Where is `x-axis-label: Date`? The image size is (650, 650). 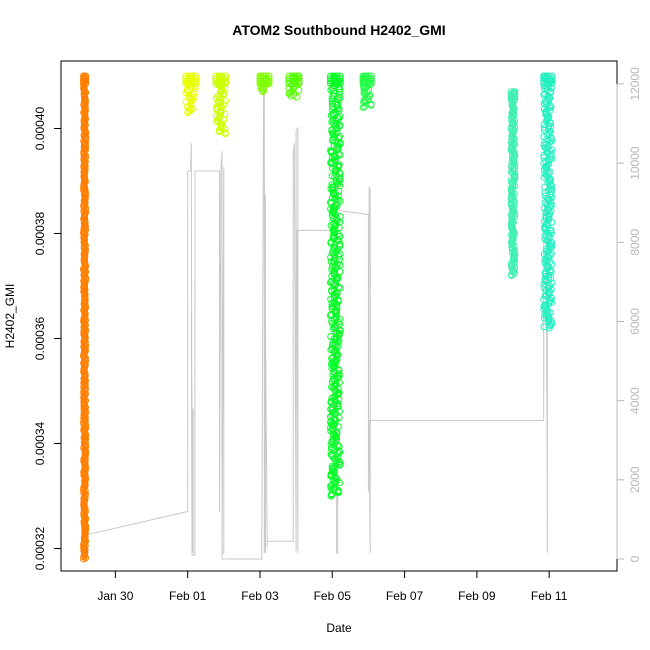 x-axis-label: Date is located at coordinates (339, 628).